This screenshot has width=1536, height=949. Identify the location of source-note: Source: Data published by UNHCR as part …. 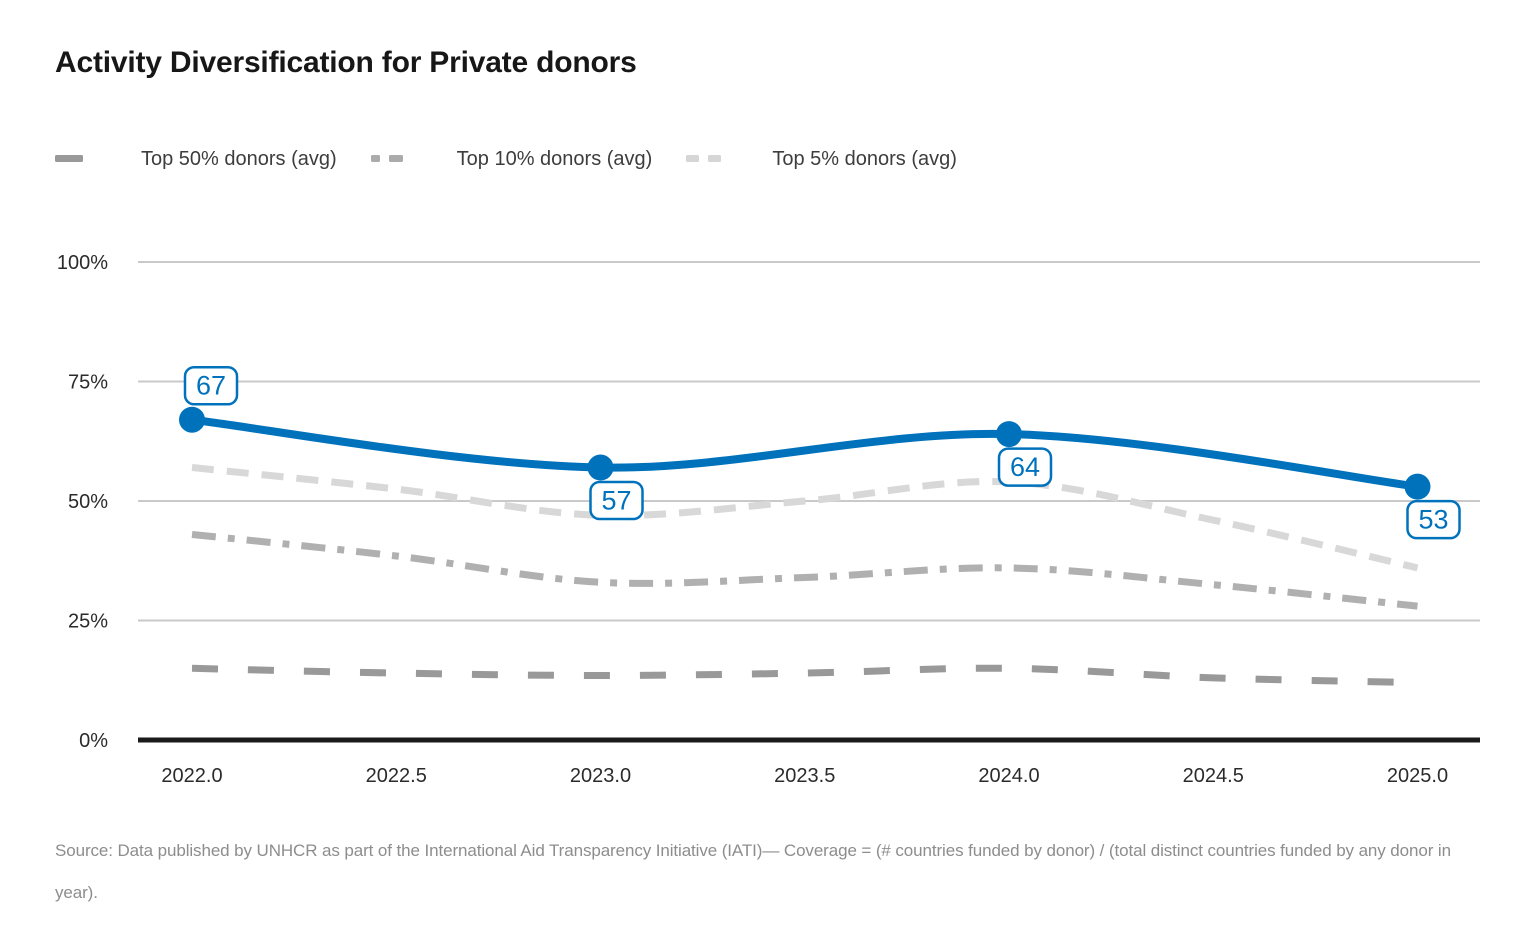
(753, 871).